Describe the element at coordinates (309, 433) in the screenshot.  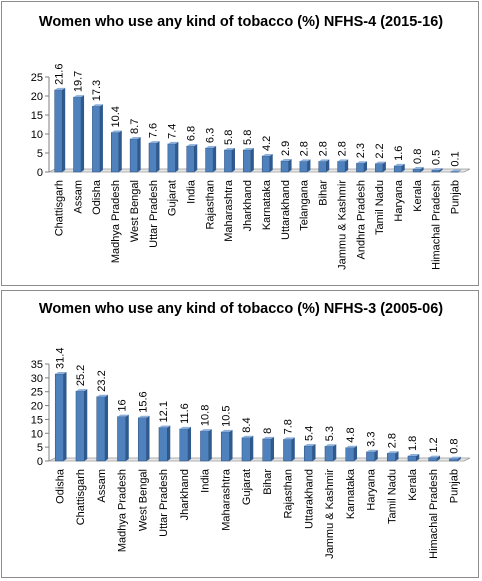
I see `data-label: 5.4` at that location.